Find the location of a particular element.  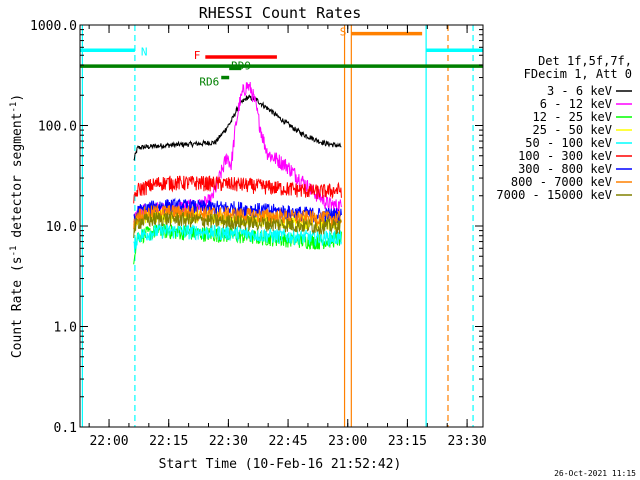

x-axis-label: Start Time (10-Feb-16 21:52:42) is located at coordinates (280, 464).